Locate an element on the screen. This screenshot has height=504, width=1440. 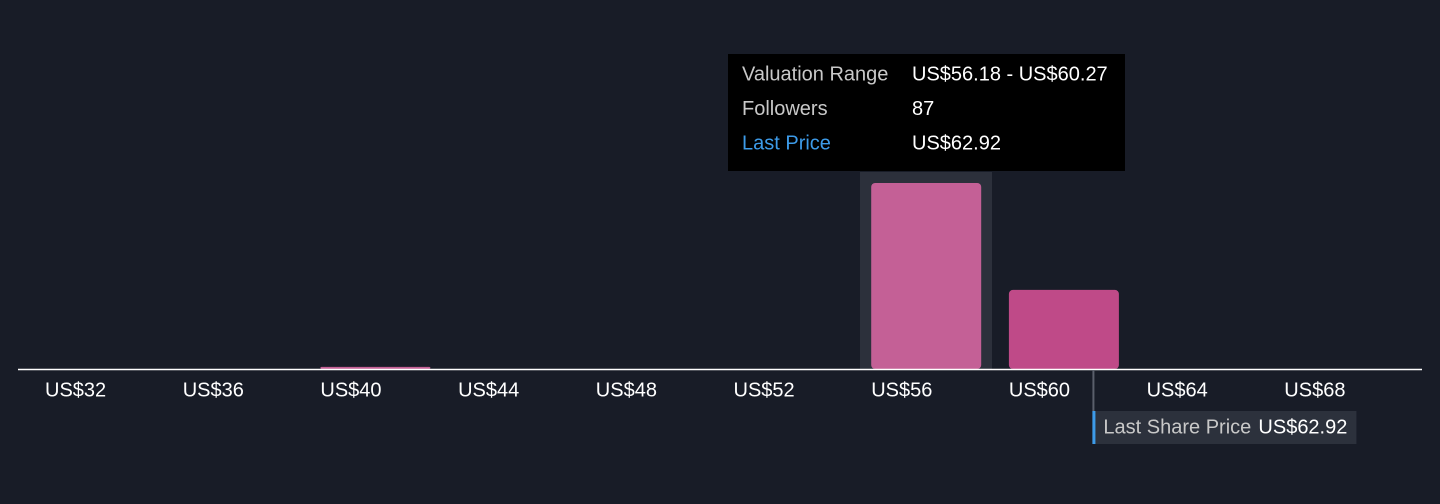
x-tick-label: US$44 is located at coordinates (488, 390).